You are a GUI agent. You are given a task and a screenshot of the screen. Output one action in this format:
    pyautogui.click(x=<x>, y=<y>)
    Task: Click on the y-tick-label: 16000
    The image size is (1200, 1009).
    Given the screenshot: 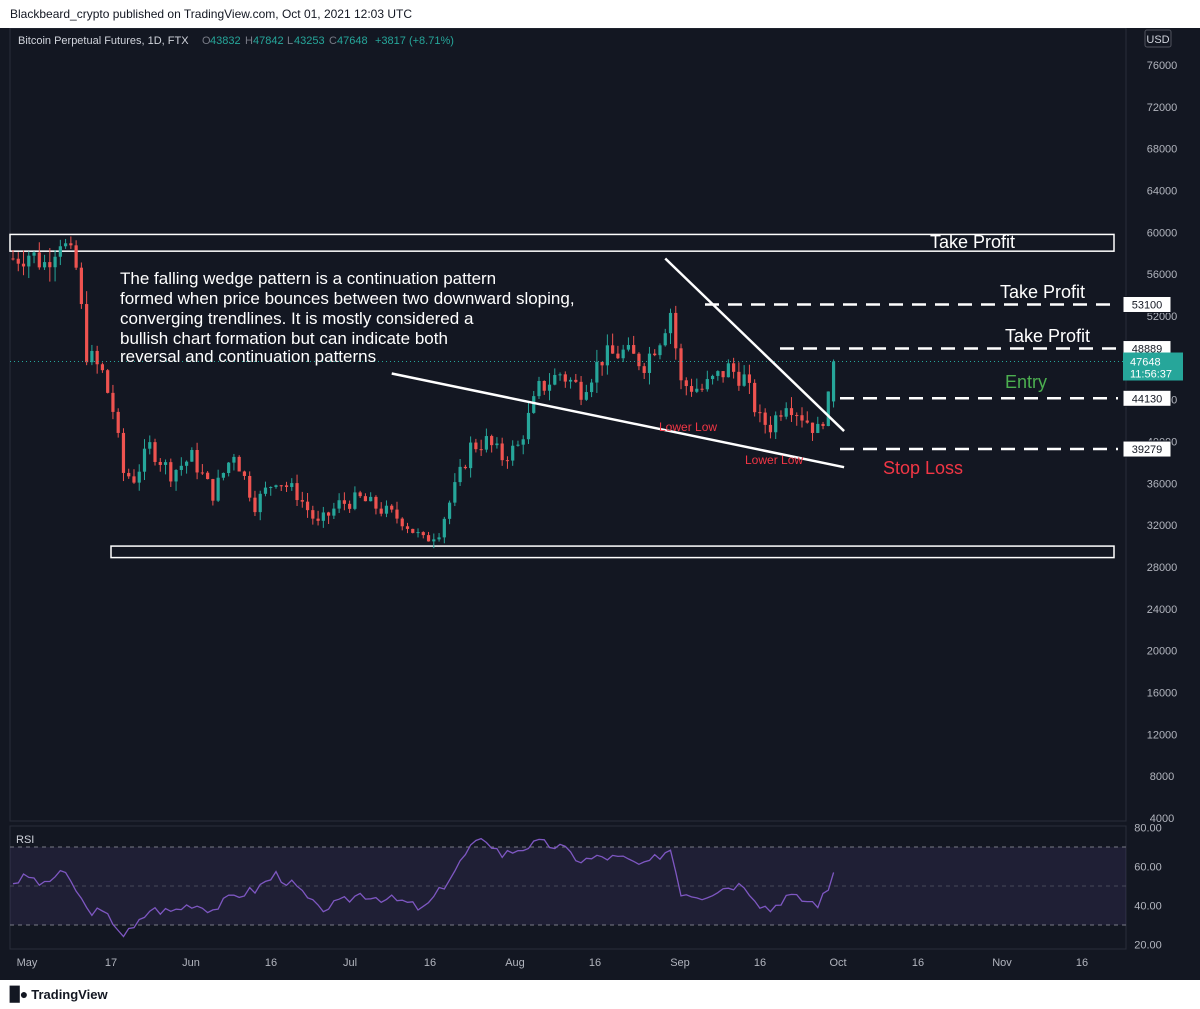 What is the action you would take?
    pyautogui.click(x=1162, y=694)
    